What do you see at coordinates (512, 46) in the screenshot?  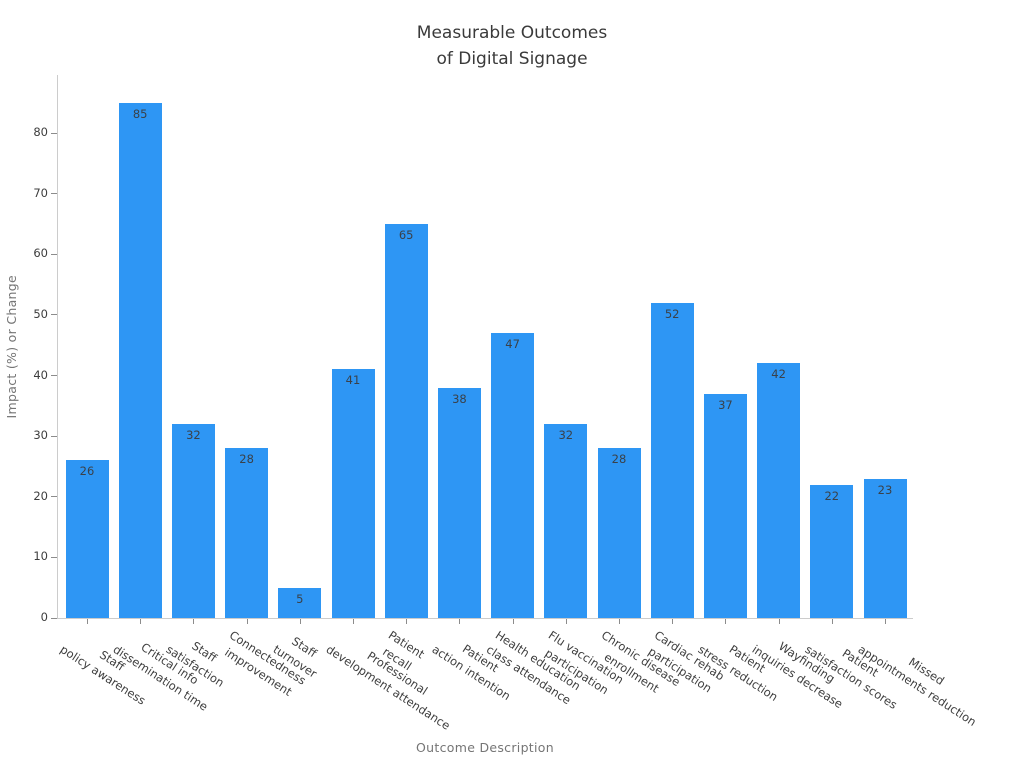 I see `chart-title: Measurable Outcomes of Digital Signage` at bounding box center [512, 46].